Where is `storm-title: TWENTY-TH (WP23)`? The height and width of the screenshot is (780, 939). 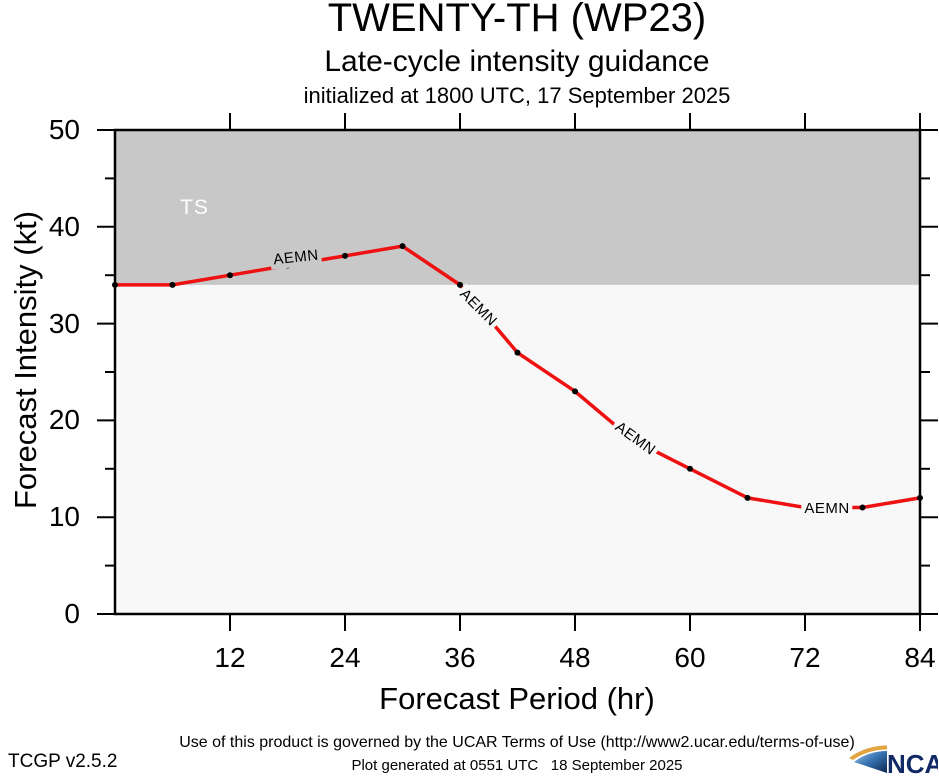
storm-title: TWENTY-TH (WP23) is located at coordinates (517, 20).